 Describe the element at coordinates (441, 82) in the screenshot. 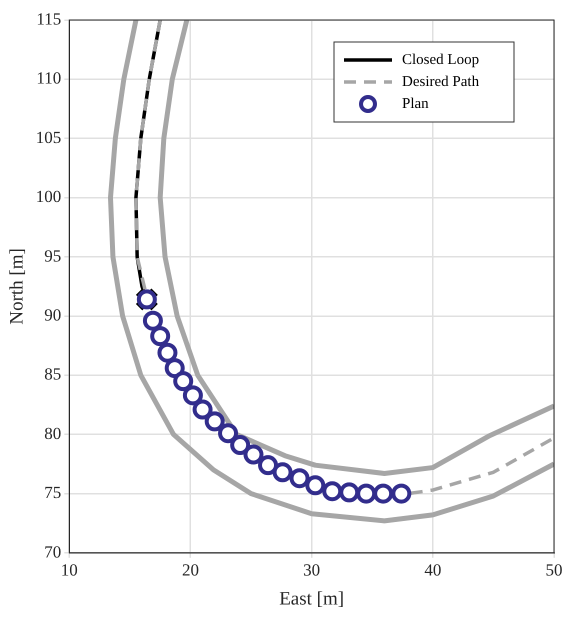

I see `legend-label: Desired Path` at that location.